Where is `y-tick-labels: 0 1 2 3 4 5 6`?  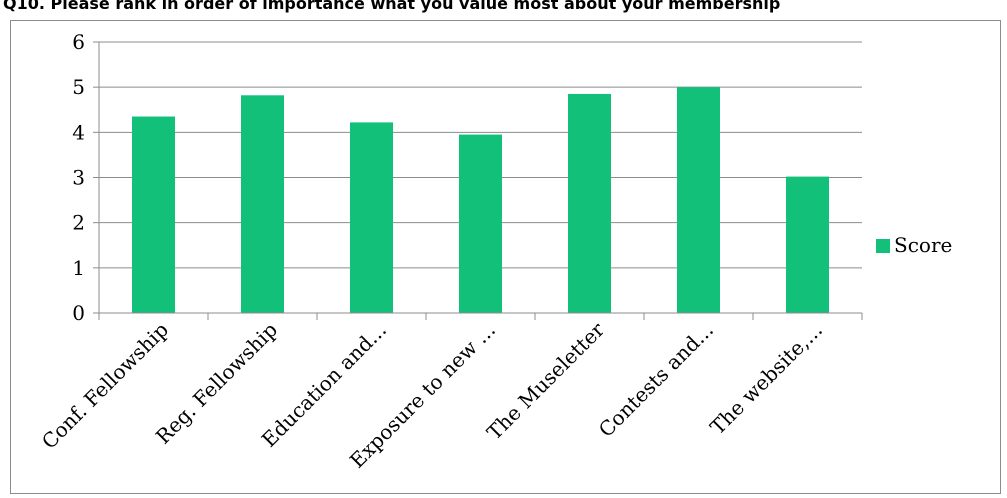
y-tick-labels: 0 1 2 3 4 5 6 is located at coordinates (78, 177).